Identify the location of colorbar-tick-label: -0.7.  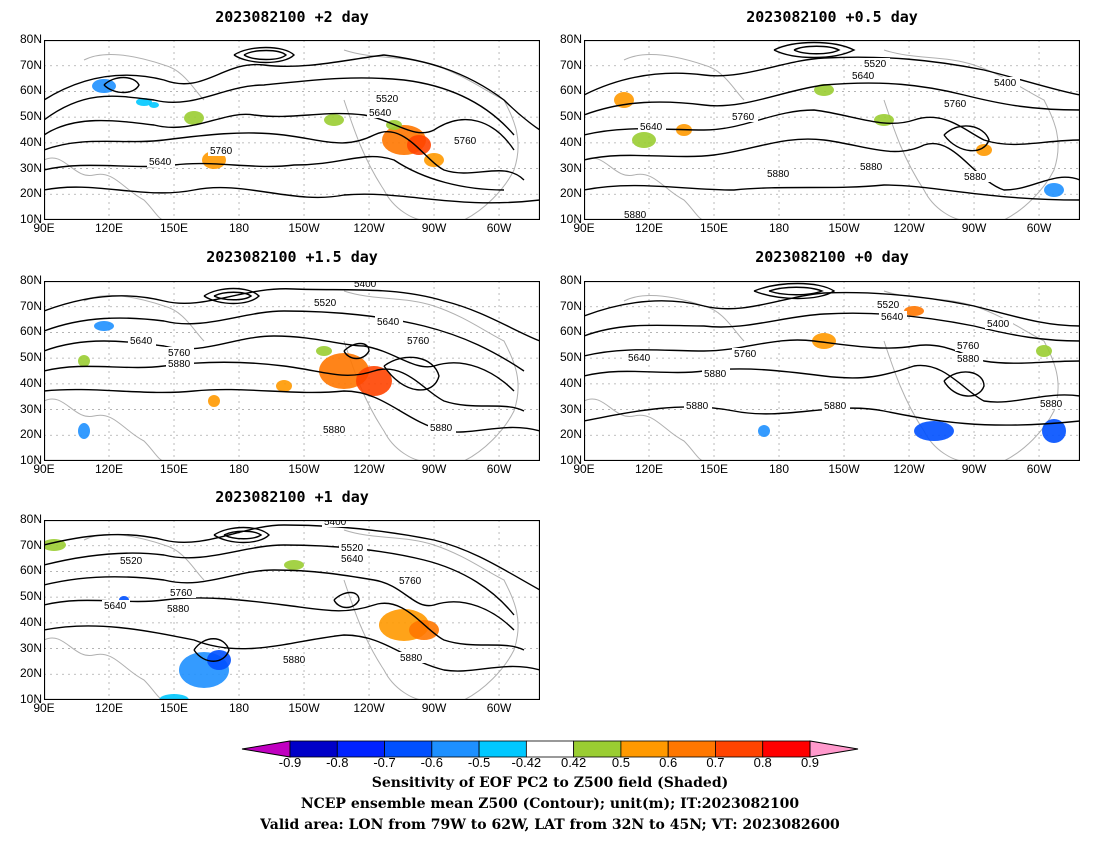
(384, 762).